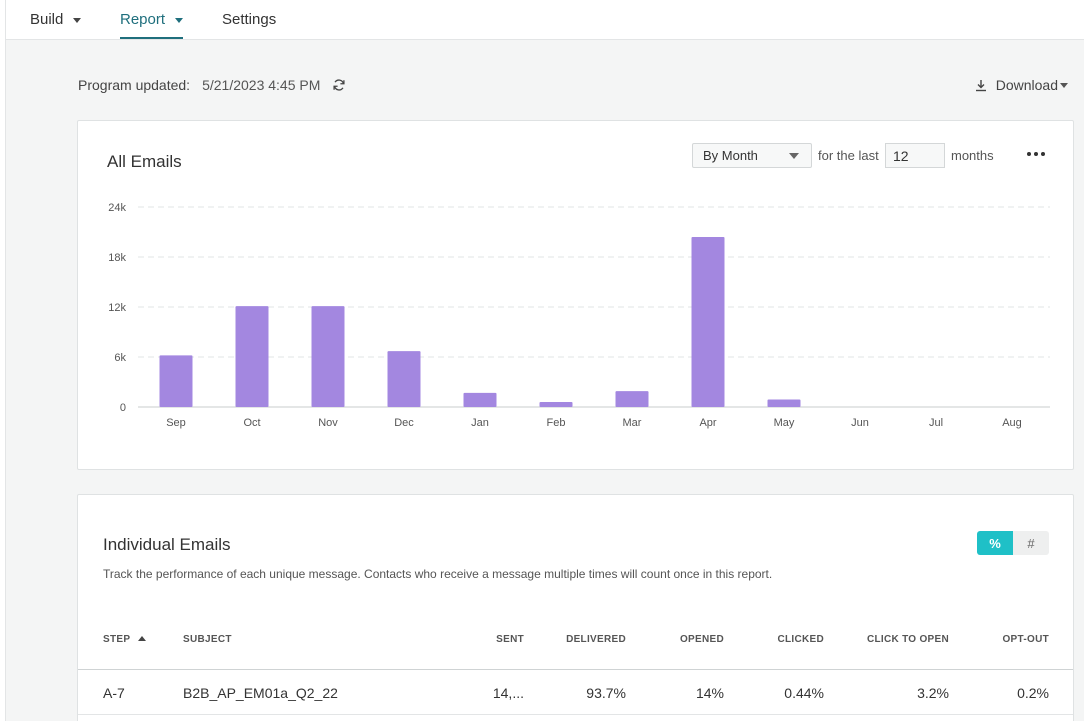  I want to click on x-tick-label: Apr, so click(707, 423).